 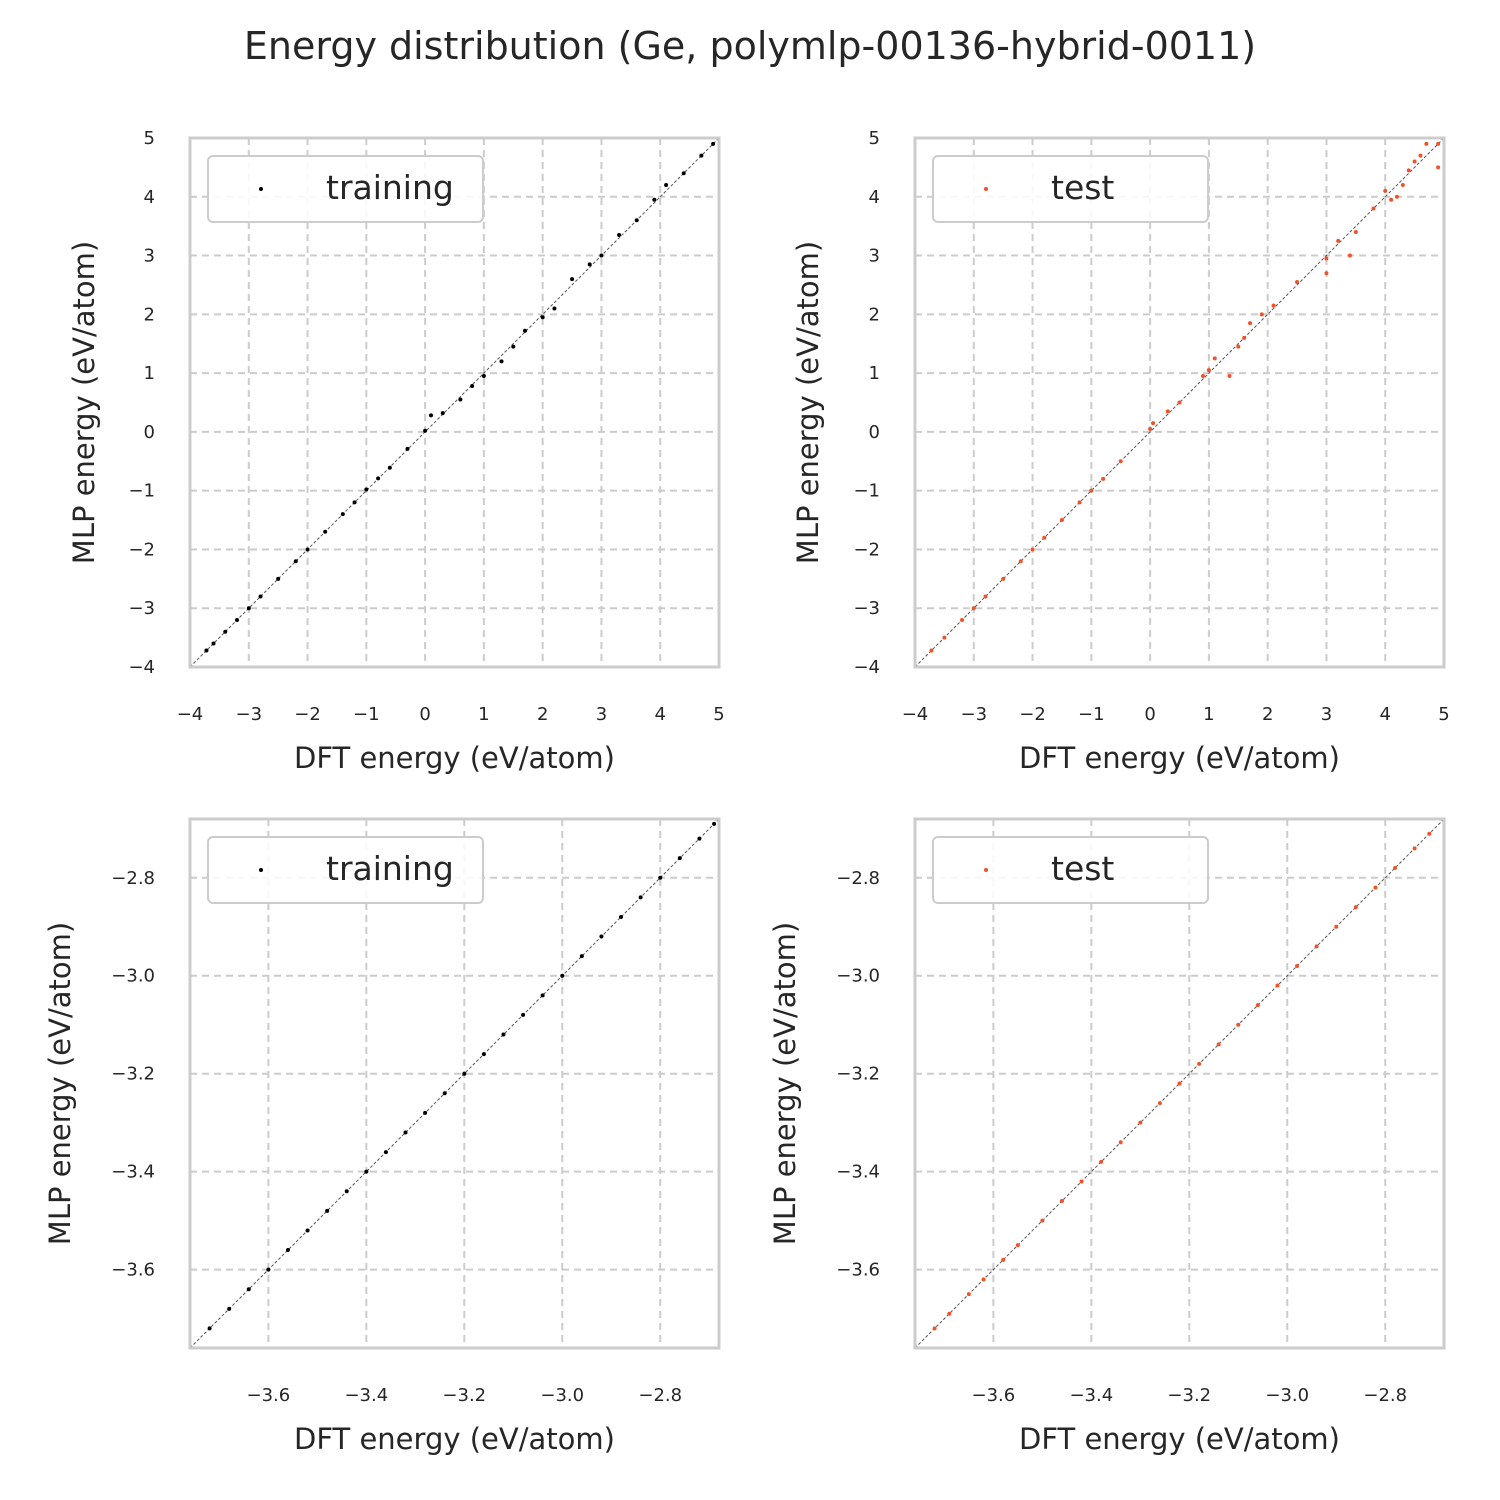 I want to click on y-tick-label: 2, so click(x=874, y=314).